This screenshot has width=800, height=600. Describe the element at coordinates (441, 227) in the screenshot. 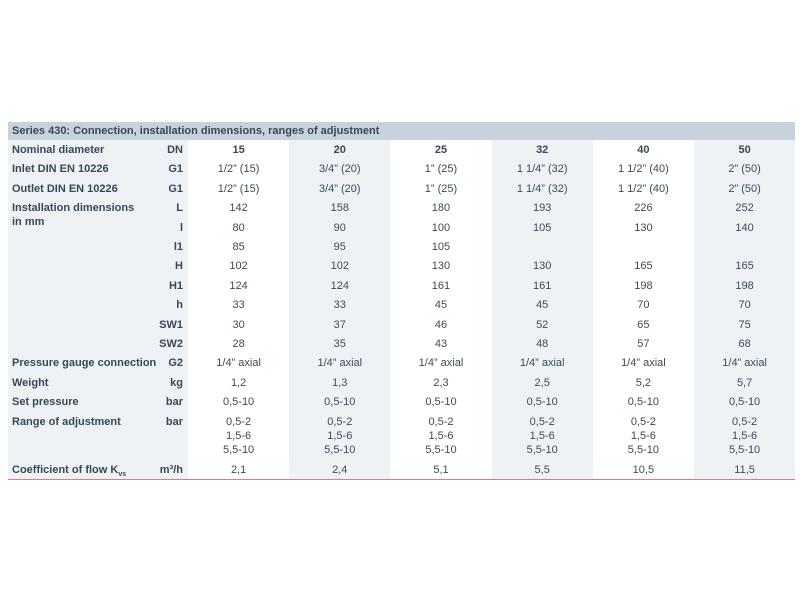

I see `cell-value: 100` at that location.